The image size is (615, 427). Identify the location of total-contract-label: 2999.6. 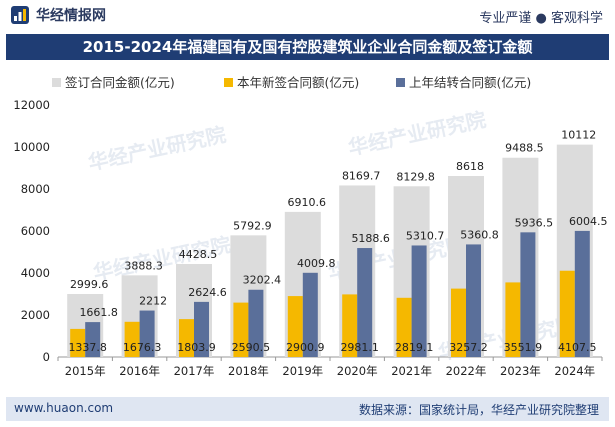
(89, 284).